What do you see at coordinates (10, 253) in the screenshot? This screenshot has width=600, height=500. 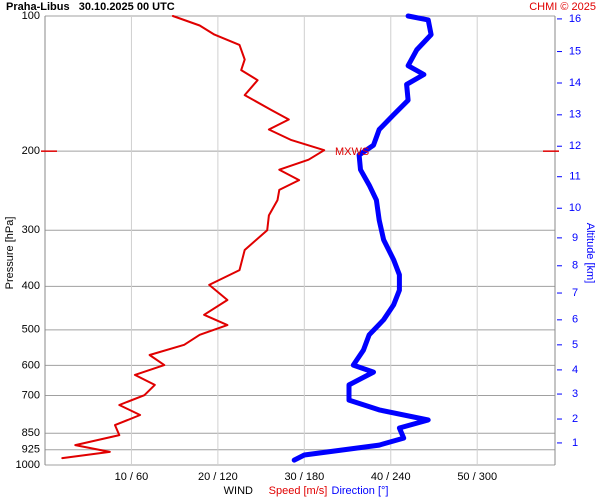 I see `y-axis-title: Pressure [hPa]` at bounding box center [10, 253].